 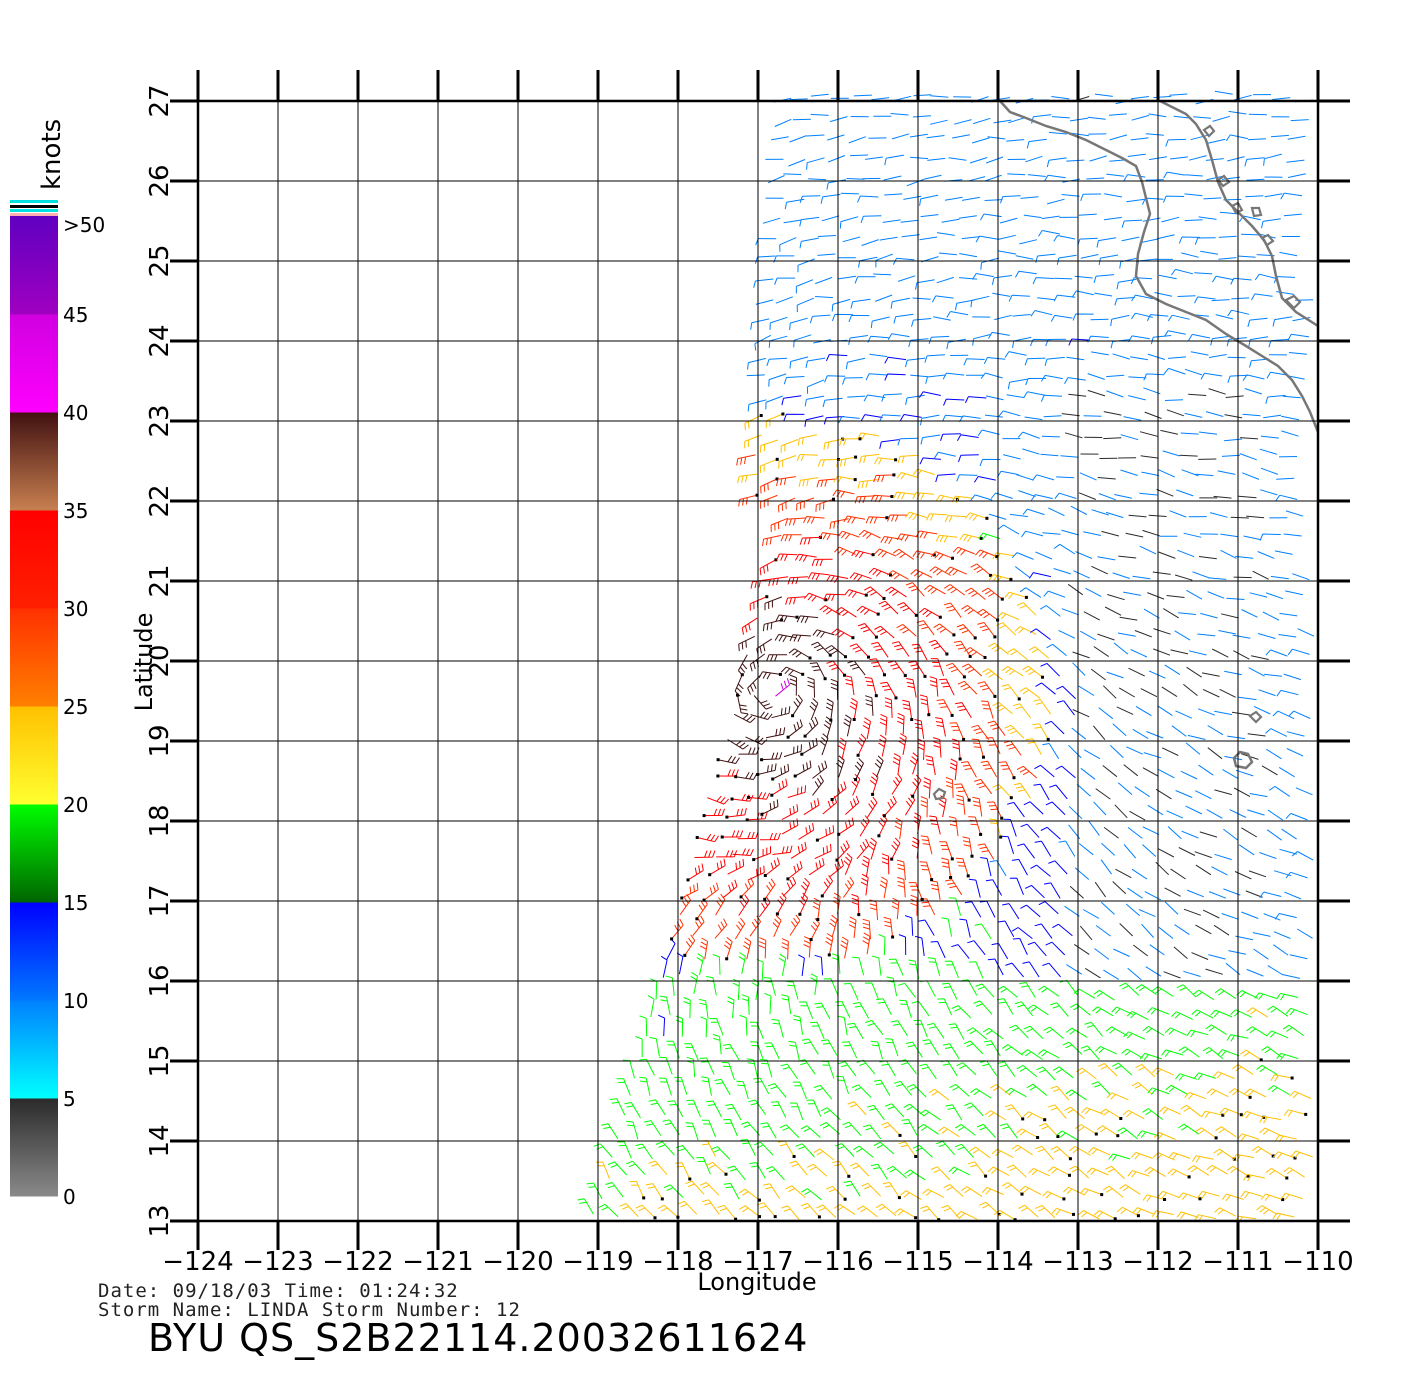 I want to click on legend-overflow-strip, so click(x=34, y=206).